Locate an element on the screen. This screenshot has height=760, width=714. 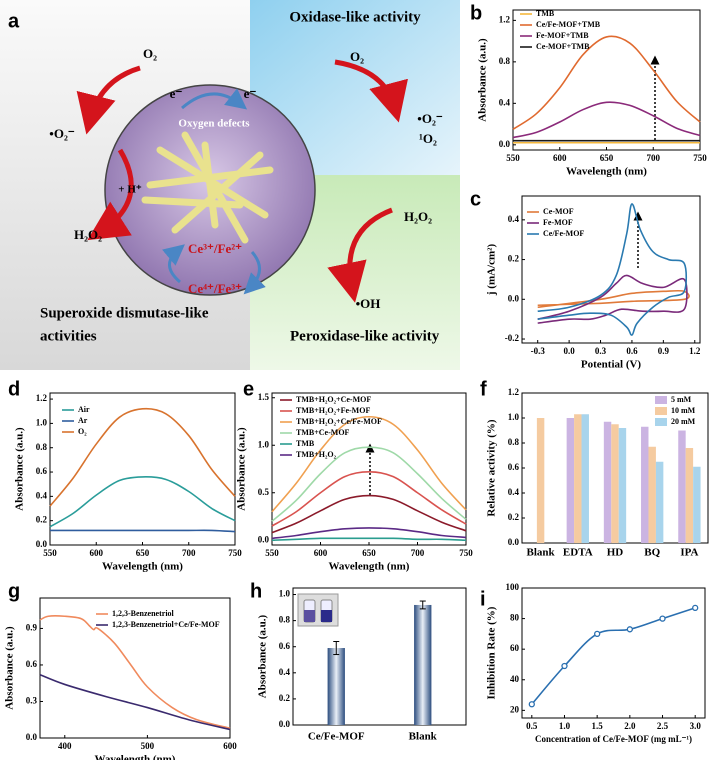
legend-label: Ce/Fe-MOF is located at coordinates (563, 233).